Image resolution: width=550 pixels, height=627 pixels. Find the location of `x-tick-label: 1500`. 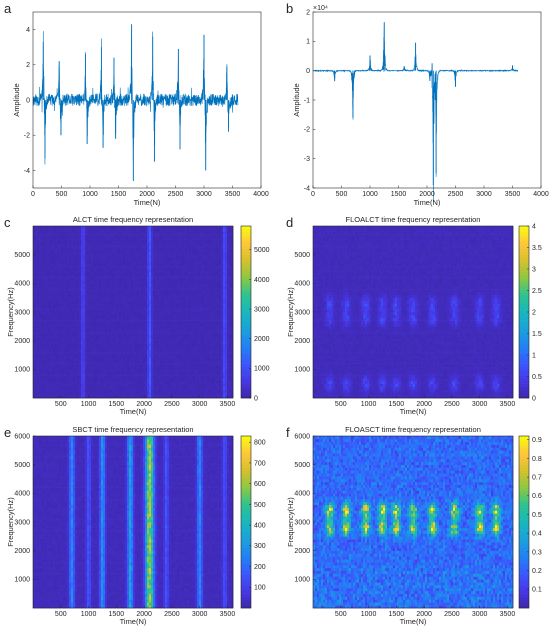

x-tick-label: 1500 is located at coordinates (399, 194).